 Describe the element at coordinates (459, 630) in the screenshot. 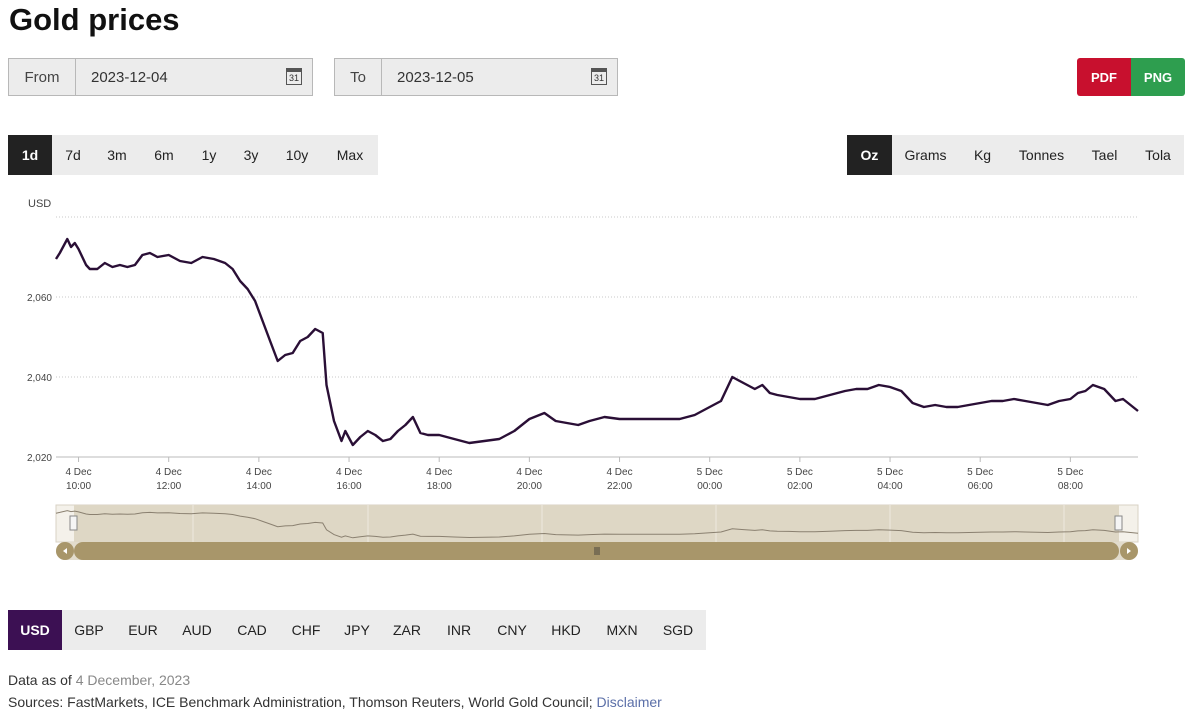

I see `currency-tab-inr: INR` at that location.